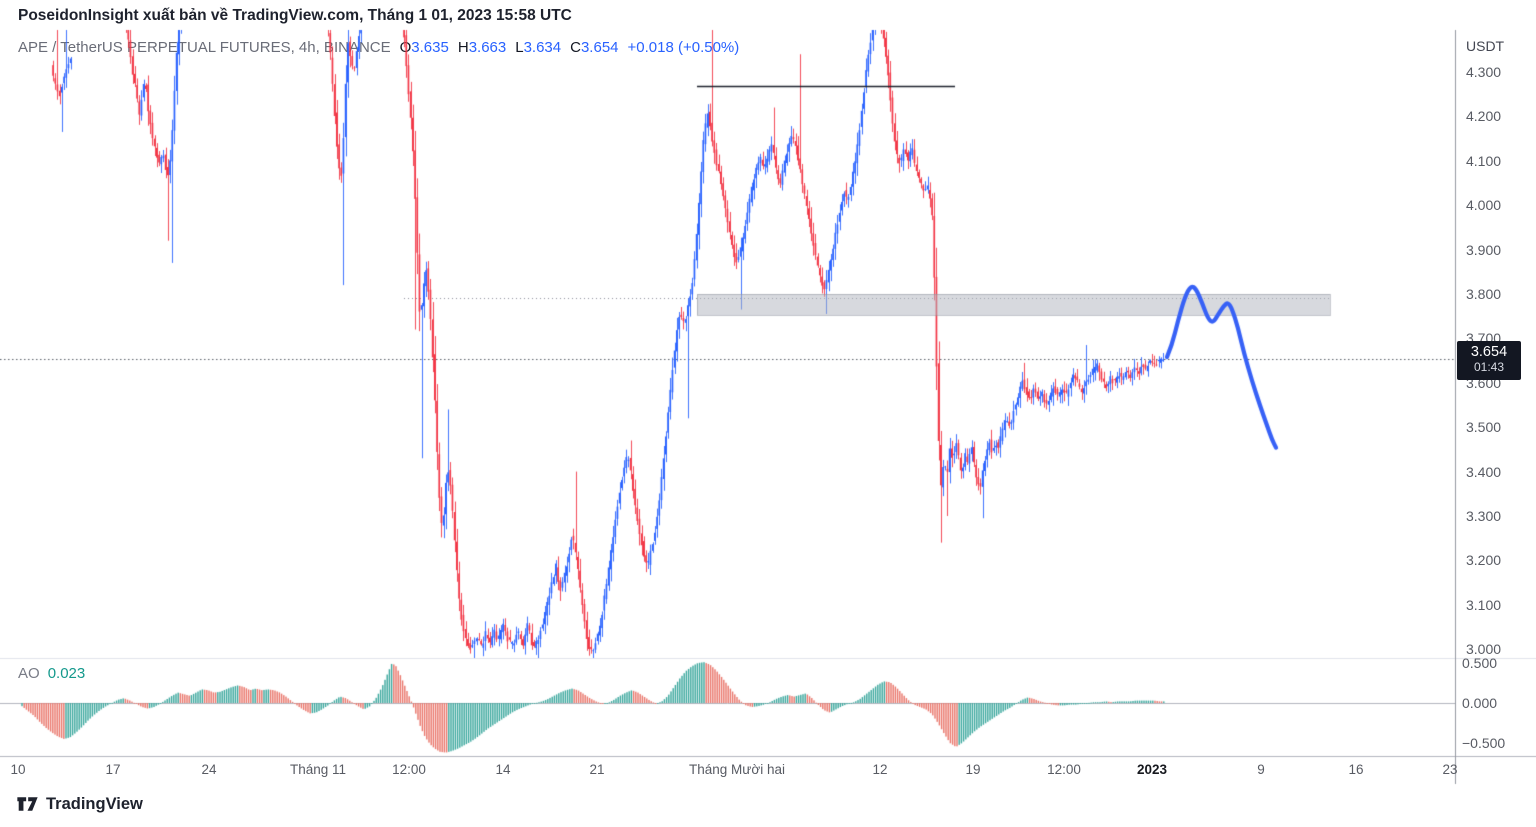 This screenshot has width=1536, height=827. Describe the element at coordinates (1489, 352) in the screenshot. I see `last-price-value: 3.654` at that location.